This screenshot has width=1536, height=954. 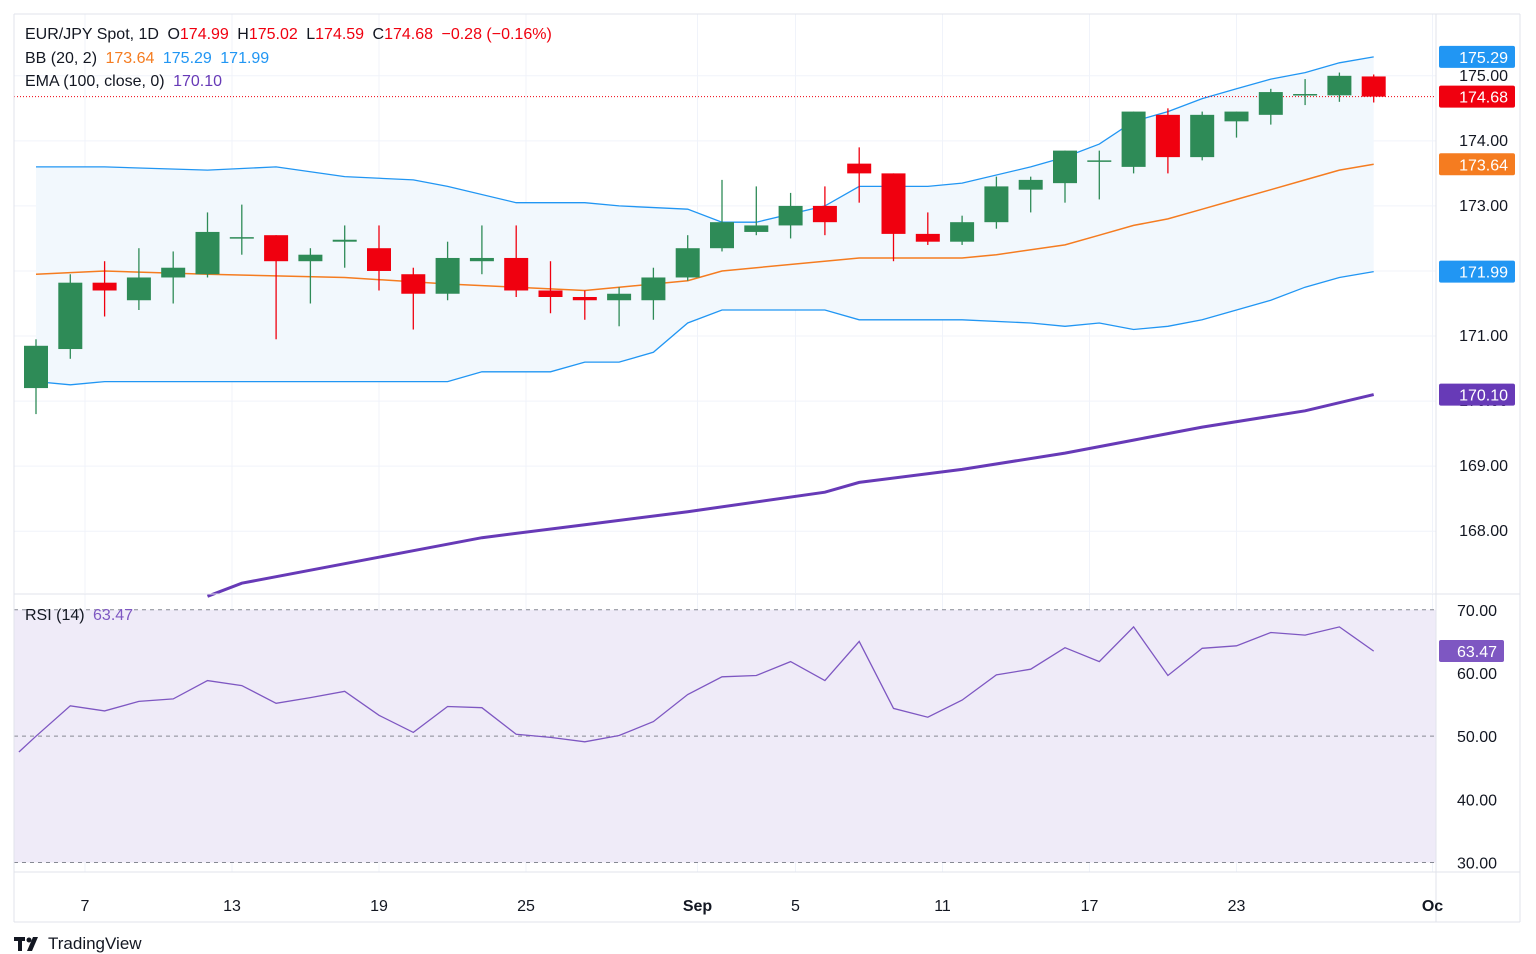 What do you see at coordinates (113, 615) in the screenshot?
I see `rsi-legend-value: 63.47` at bounding box center [113, 615].